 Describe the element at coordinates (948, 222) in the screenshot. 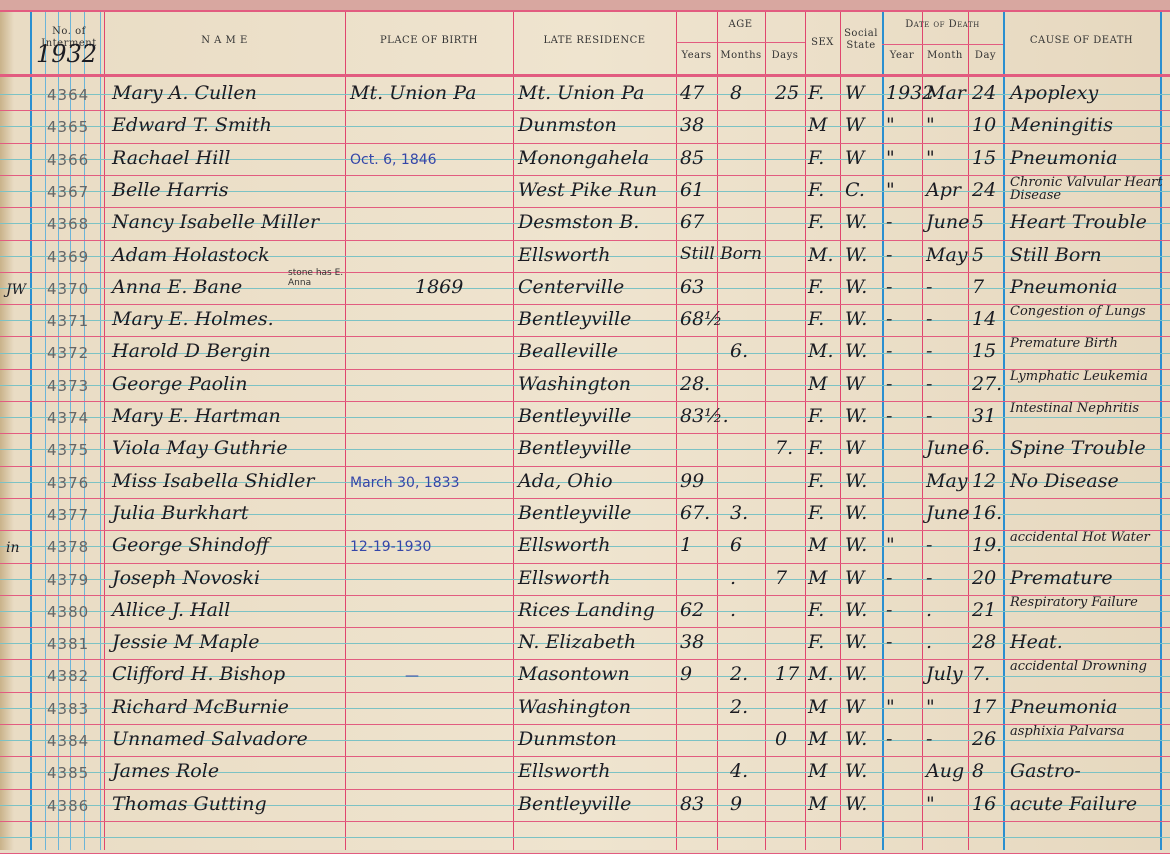

I see `death-month: June` at that location.